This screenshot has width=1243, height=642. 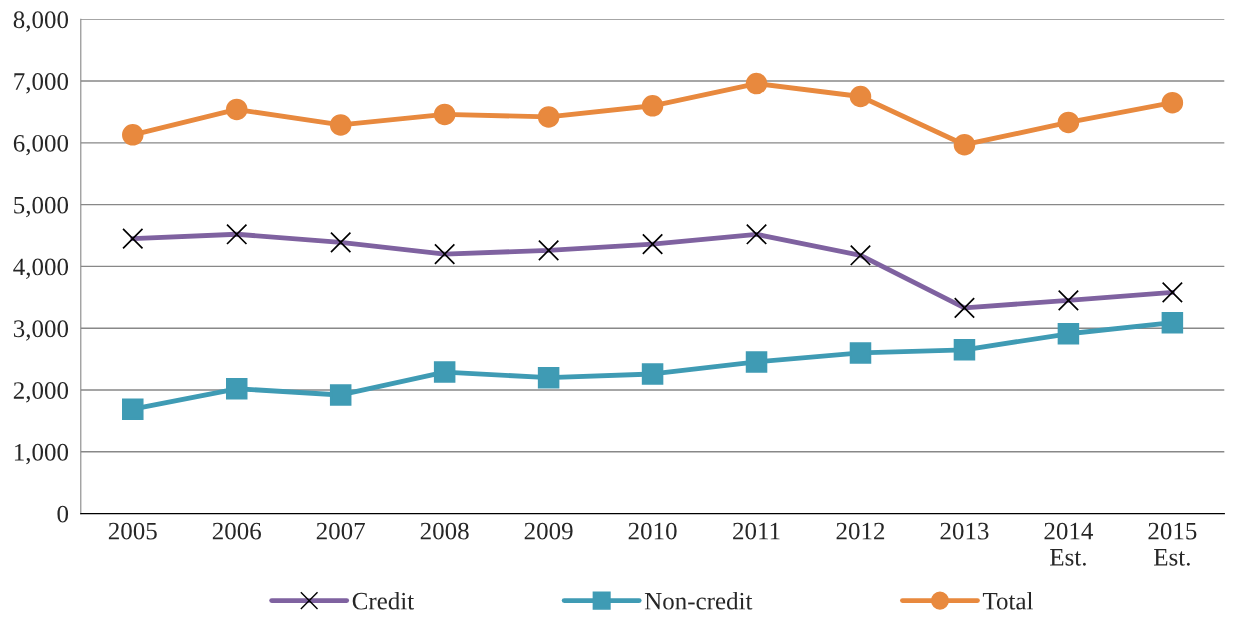 I want to click on y-tick-label: 5,000, so click(x=41, y=207).